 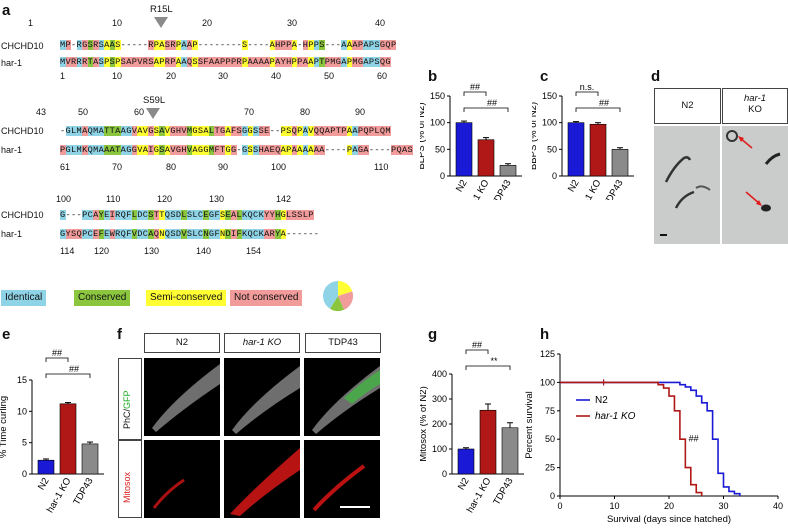 I want to click on mitosox-text: Mitosox, so click(x=127, y=487).